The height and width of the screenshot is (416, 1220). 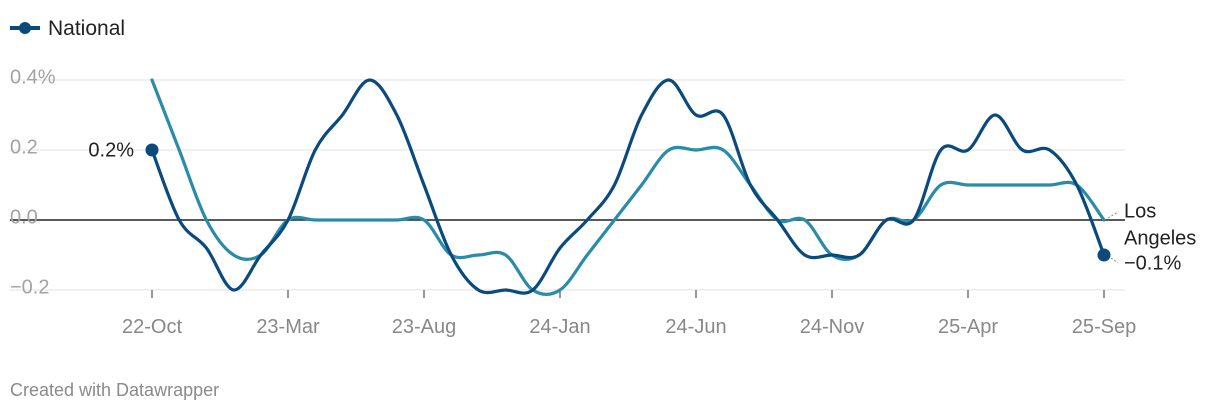 What do you see at coordinates (29, 287) in the screenshot?
I see `y-tick-label: −0.2` at bounding box center [29, 287].